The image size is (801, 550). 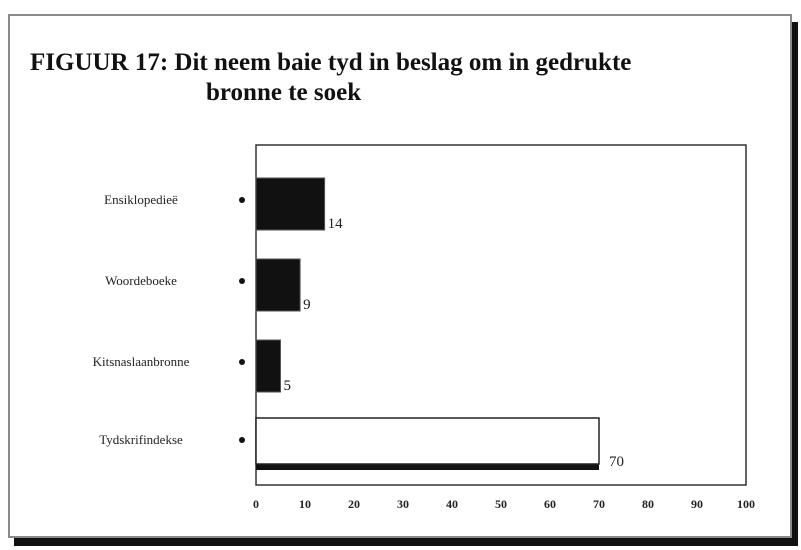 What do you see at coordinates (336, 224) in the screenshot?
I see `data-label: 14` at bounding box center [336, 224].